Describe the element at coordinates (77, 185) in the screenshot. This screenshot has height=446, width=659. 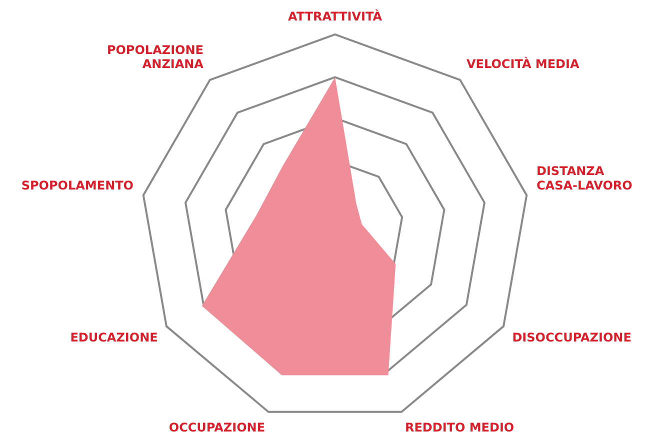
I see `spoke-label: SPOPOLAMENTO` at that location.